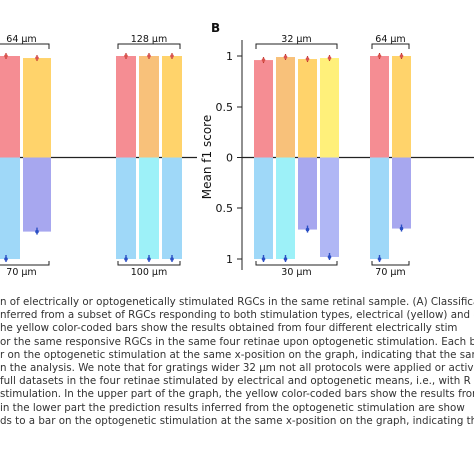 This screenshot has height=474, width=474. What do you see at coordinates (215, 28) in the screenshot?
I see `panel-label-b: B` at bounding box center [215, 28].